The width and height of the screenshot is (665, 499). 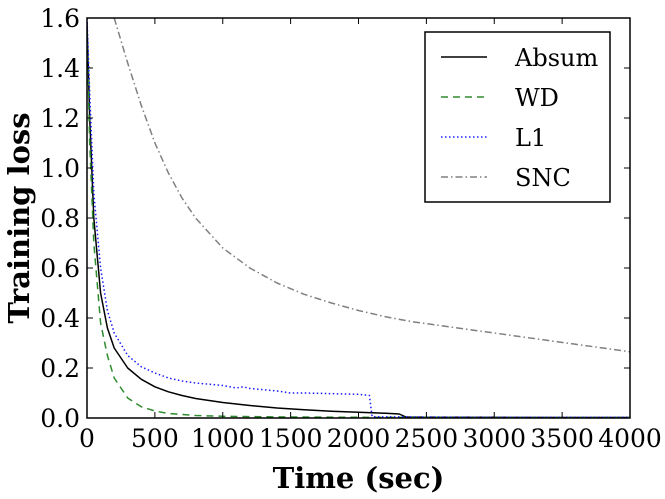 What do you see at coordinates (359, 438) in the screenshot?
I see `x-tick-label: 2000` at bounding box center [359, 438].